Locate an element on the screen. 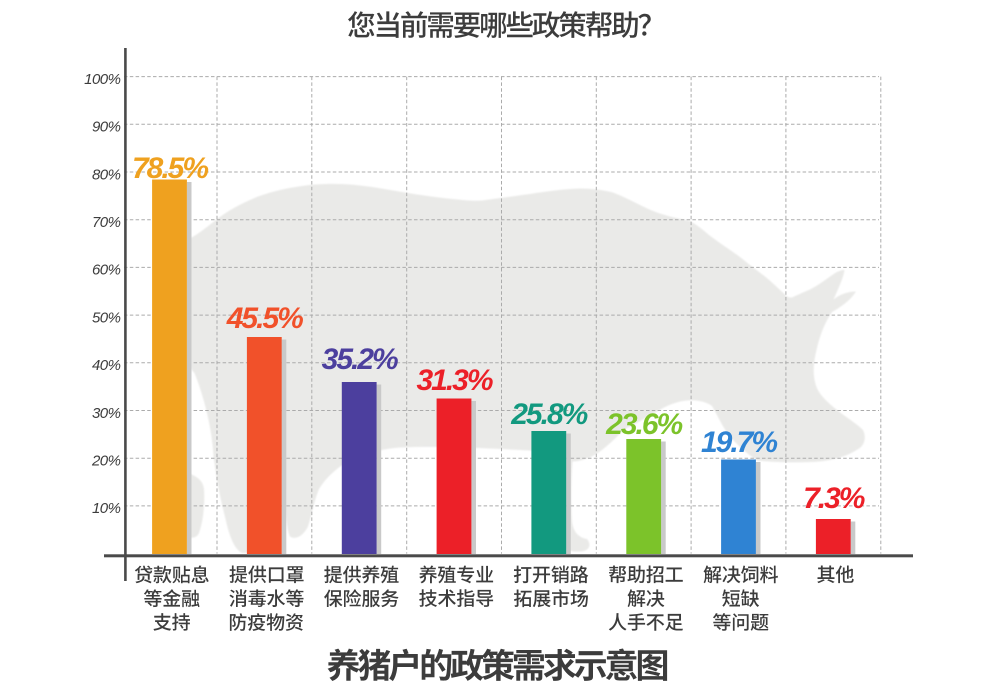  svg-text: 25.8% is located at coordinates (548, 414).